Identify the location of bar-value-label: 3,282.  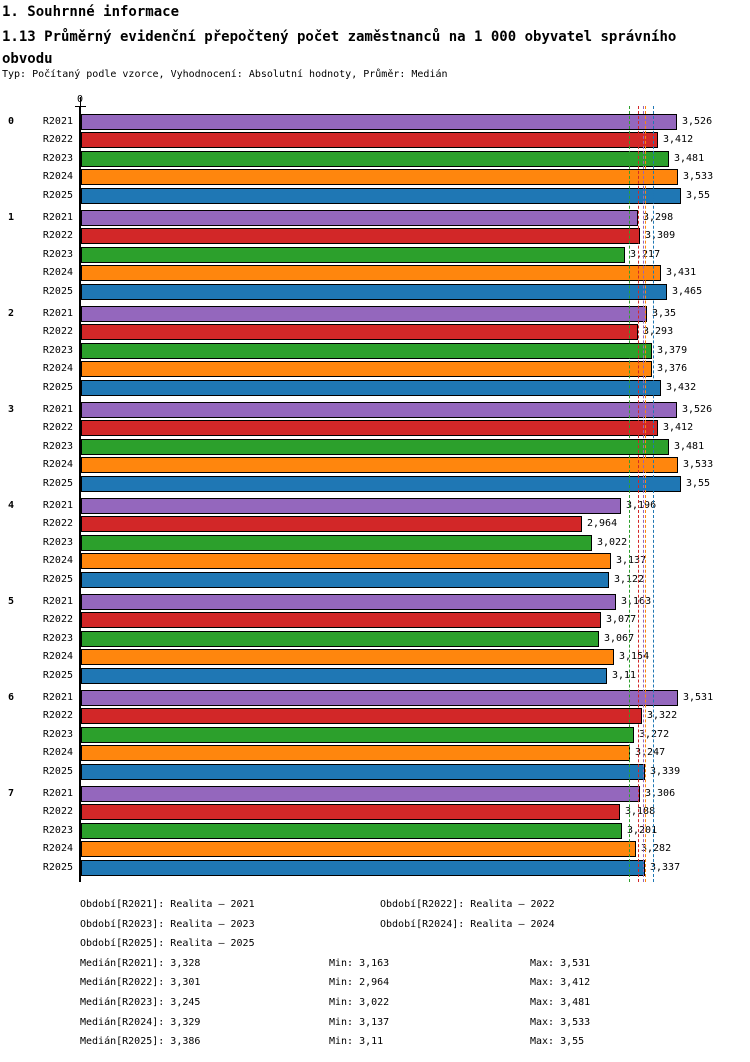
(656, 848).